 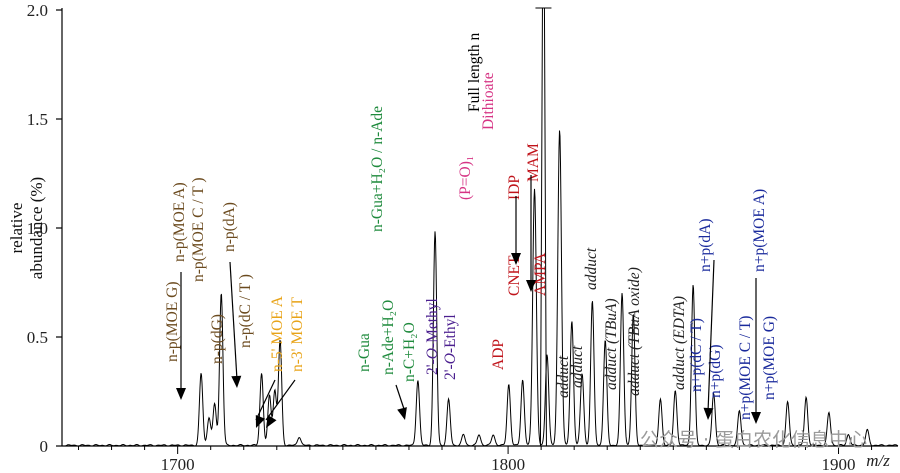 I want to click on y-tick-label: 0, so click(x=44, y=446).